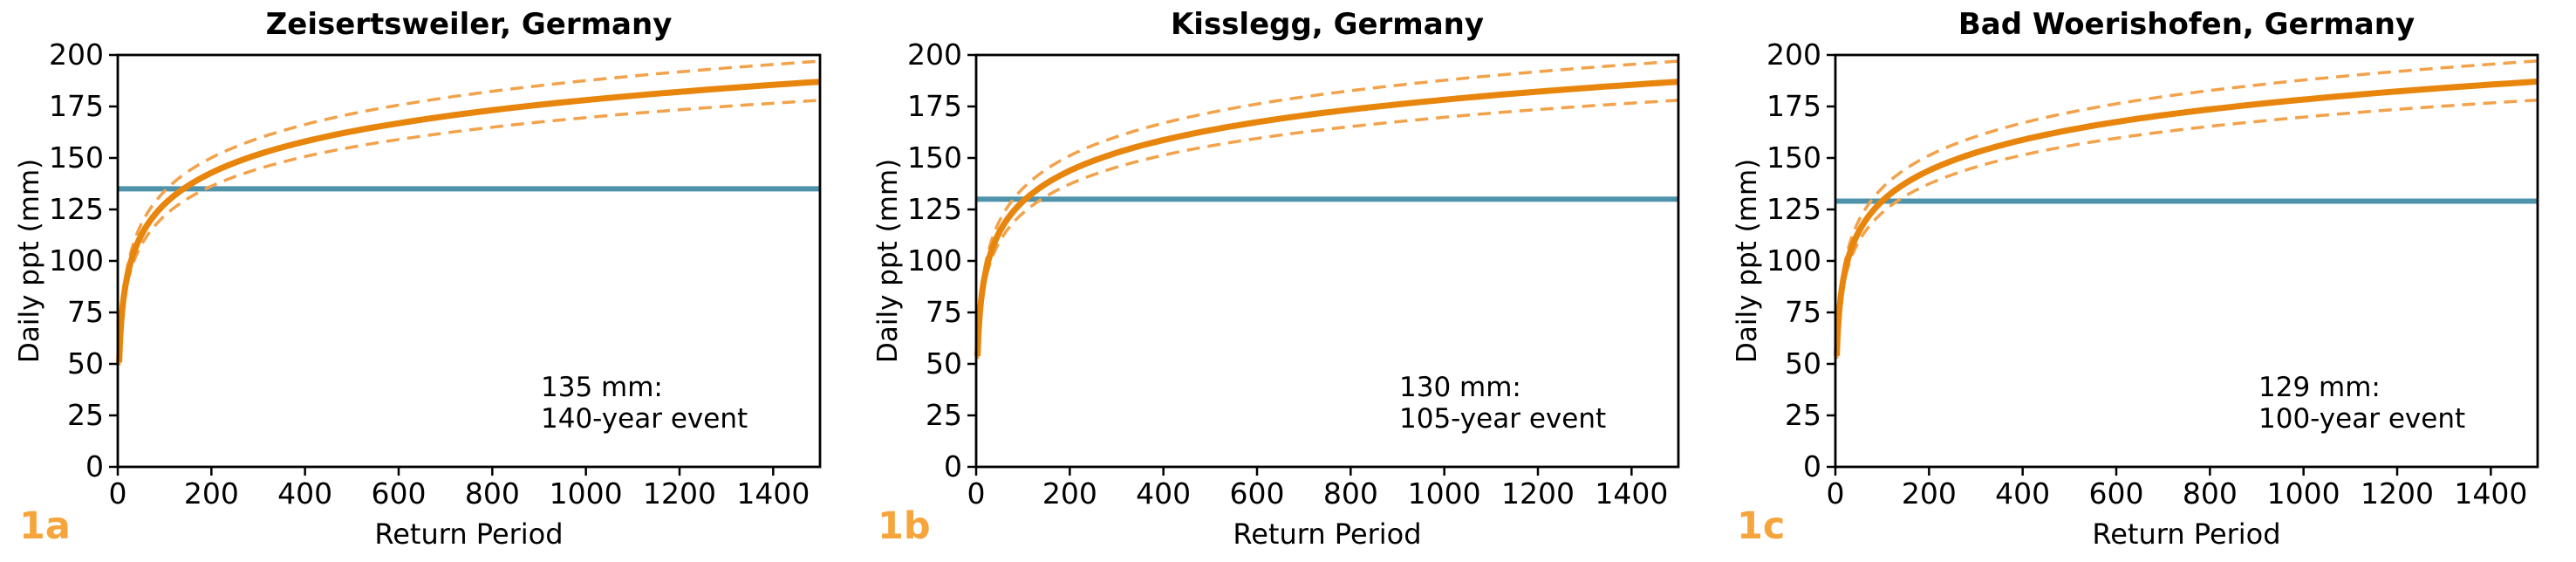 The width and height of the screenshot is (2576, 562). What do you see at coordinates (644, 419) in the screenshot?
I see `threshold-annotation-line2: 140-year event` at bounding box center [644, 419].